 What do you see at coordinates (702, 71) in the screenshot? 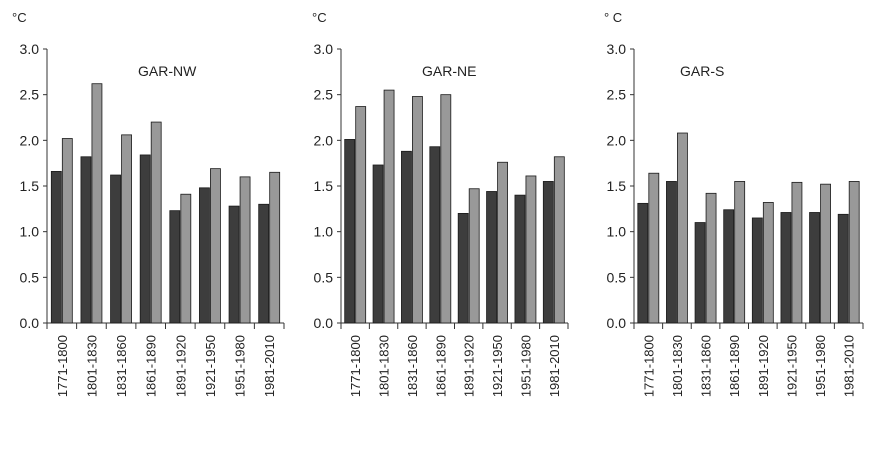
I see `panel-title: GAR-S` at bounding box center [702, 71].